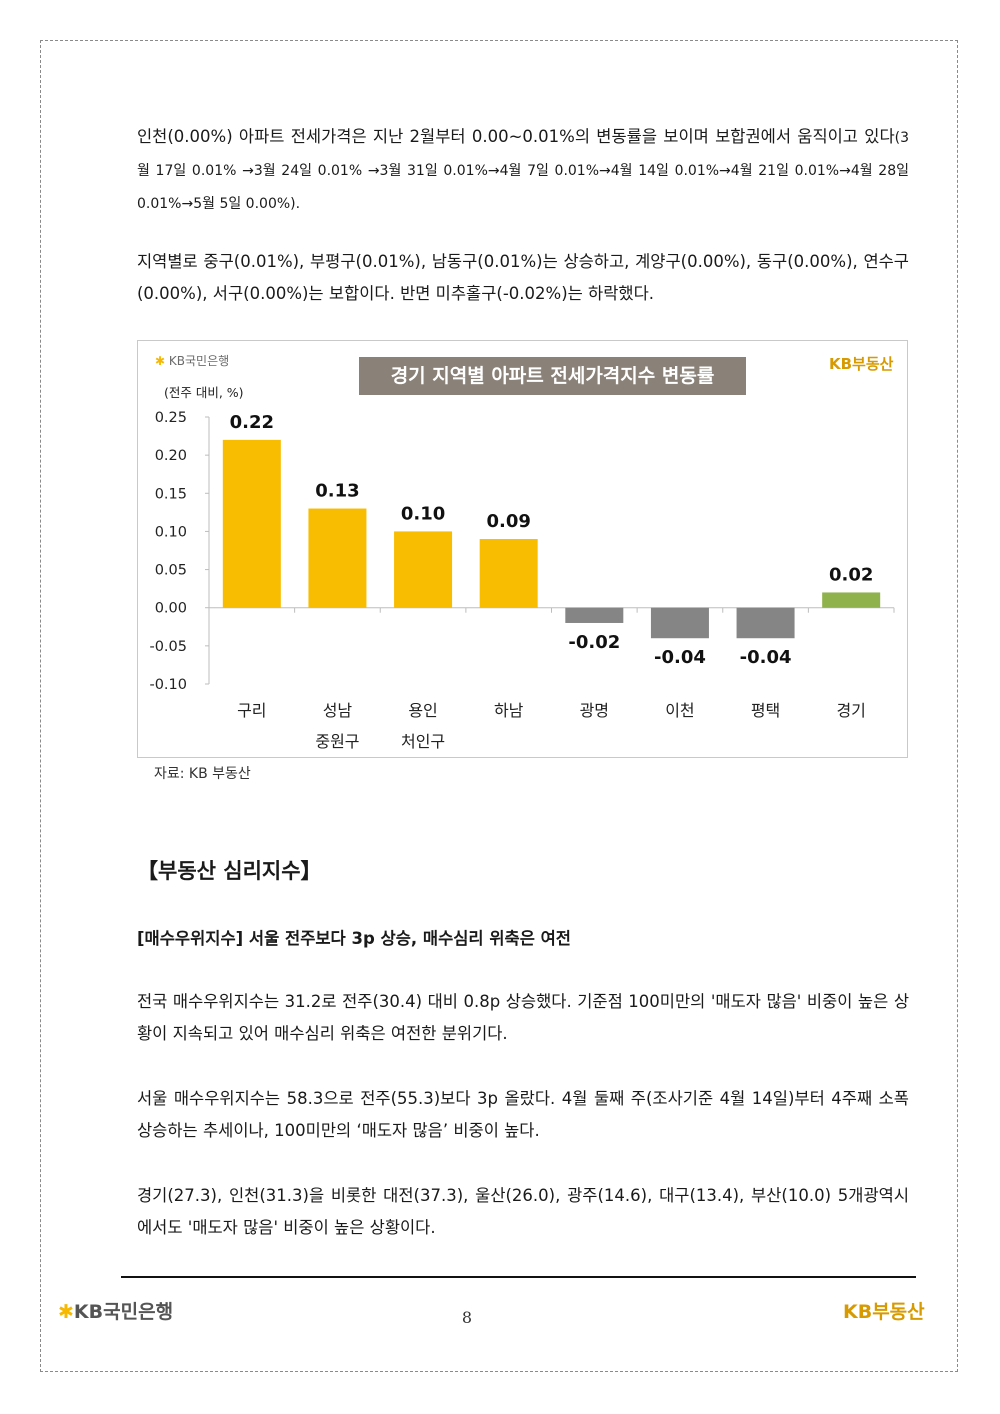 The image size is (1000, 1414). I want to click on y-tick-label: -0.10, so click(168, 685).